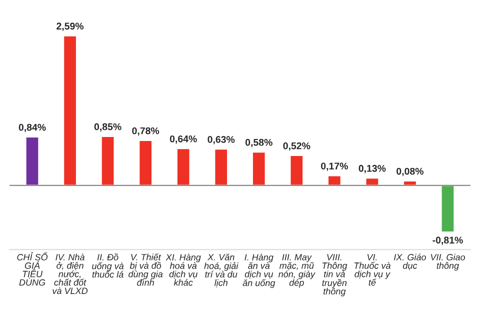 The width and height of the screenshot is (480, 320). I want to click on data-label: 2,59%, so click(70, 26).